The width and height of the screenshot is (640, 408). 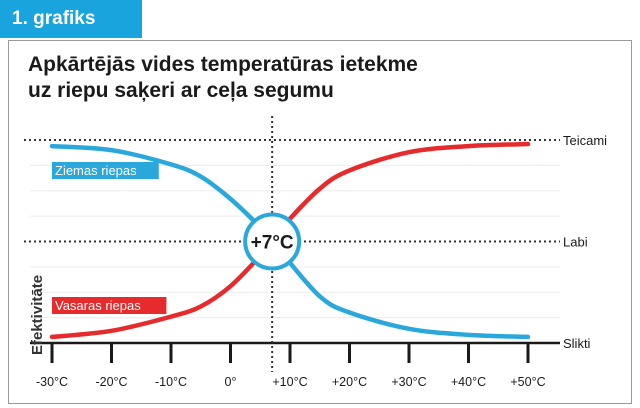 I want to click on y-axis-label: Efektivitāte, so click(x=37, y=315).